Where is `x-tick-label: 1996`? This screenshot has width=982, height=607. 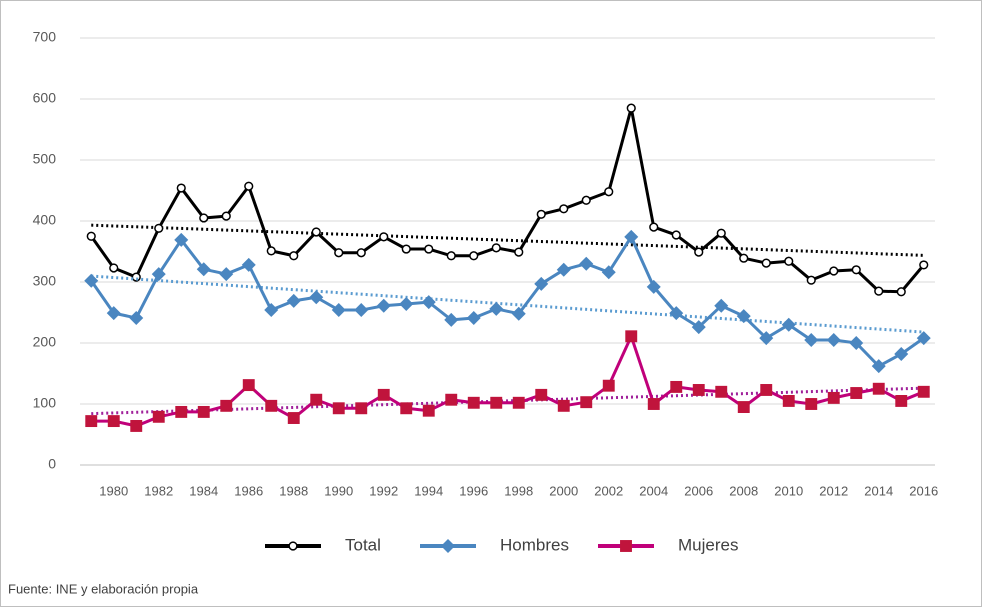
x-tick-label: 1996 is located at coordinates (473, 490).